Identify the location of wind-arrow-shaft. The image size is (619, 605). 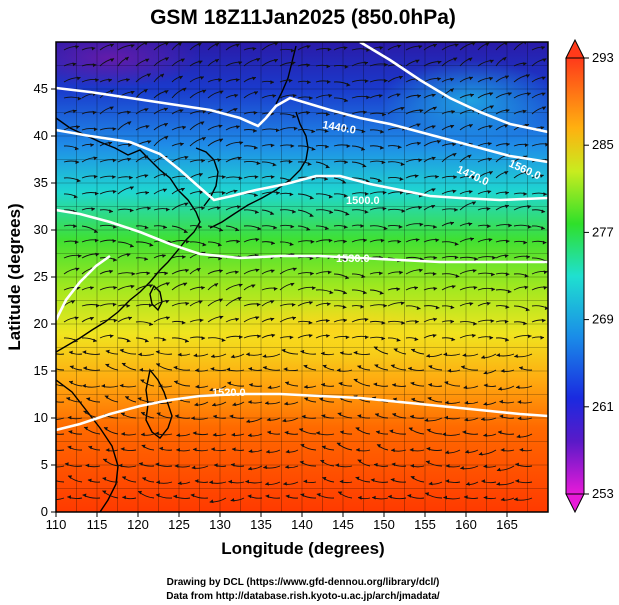
(60, 499).